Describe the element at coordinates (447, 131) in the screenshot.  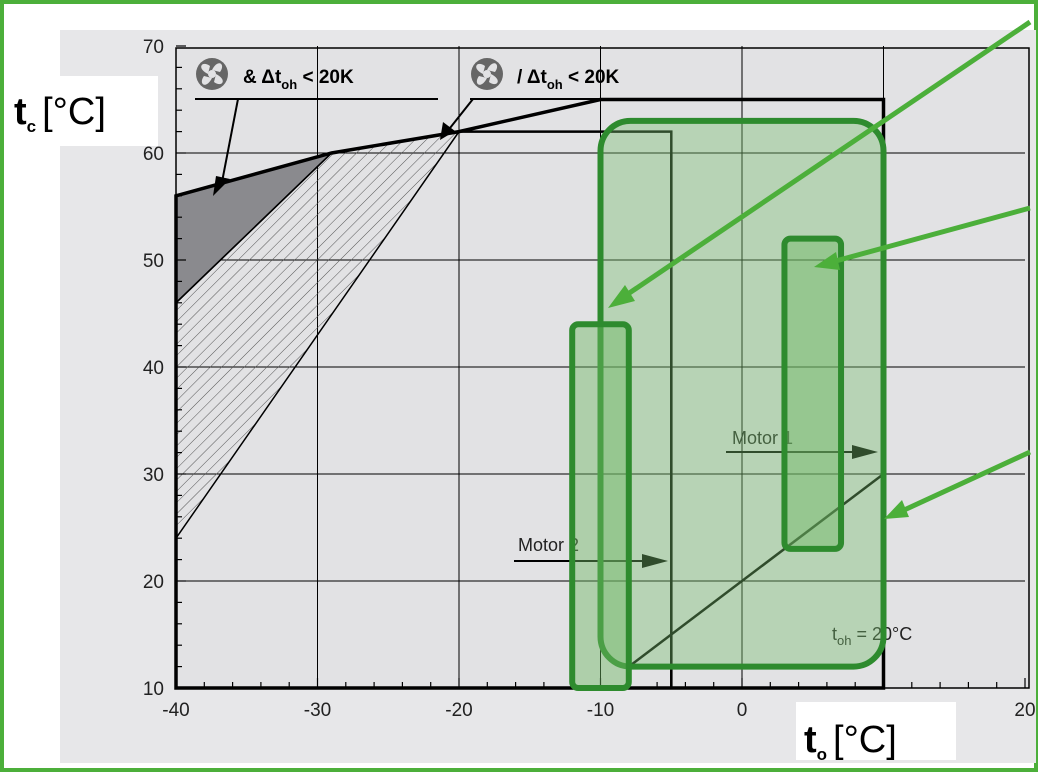
I see `legend2-arrowhead` at that location.